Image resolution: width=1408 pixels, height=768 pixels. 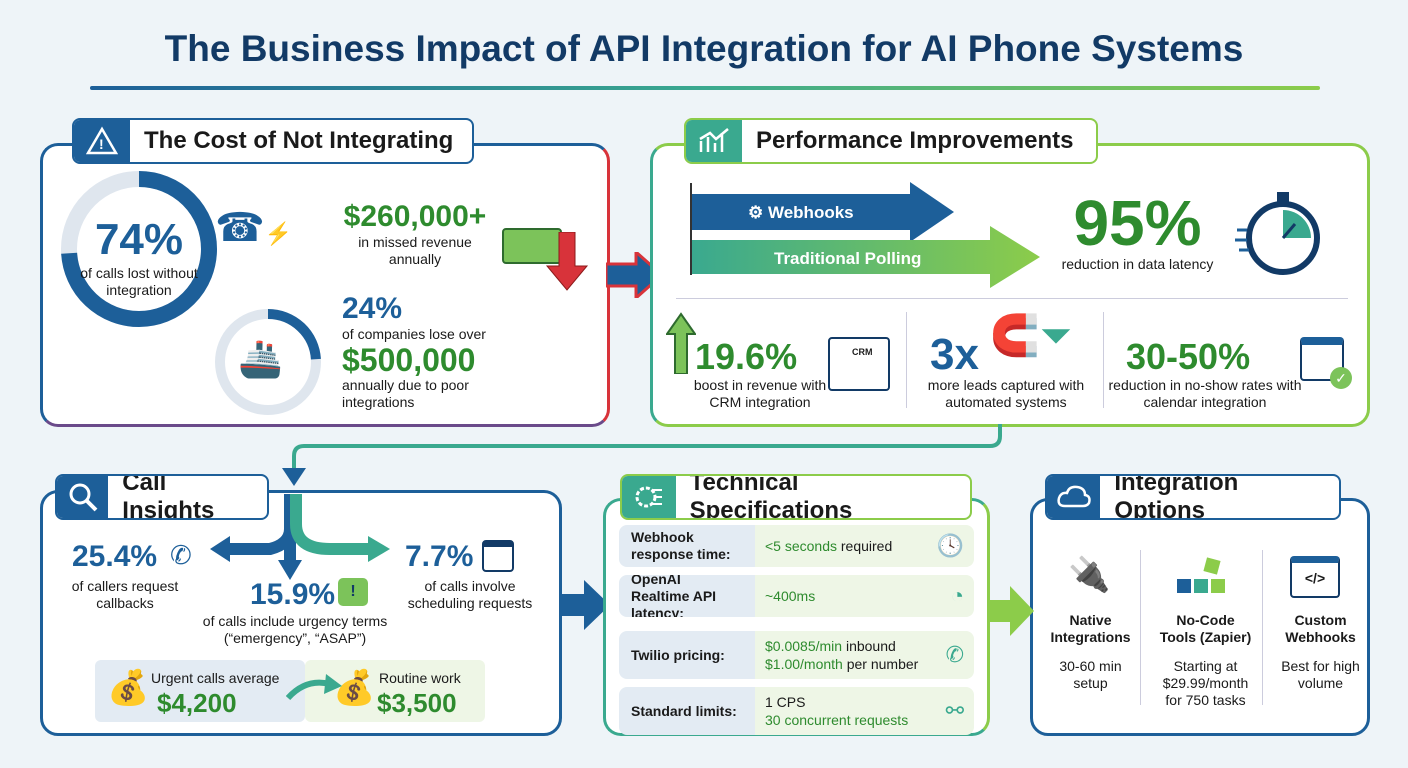 I want to click on calendar-check-icon: ✓, so click(x=1326, y=363).